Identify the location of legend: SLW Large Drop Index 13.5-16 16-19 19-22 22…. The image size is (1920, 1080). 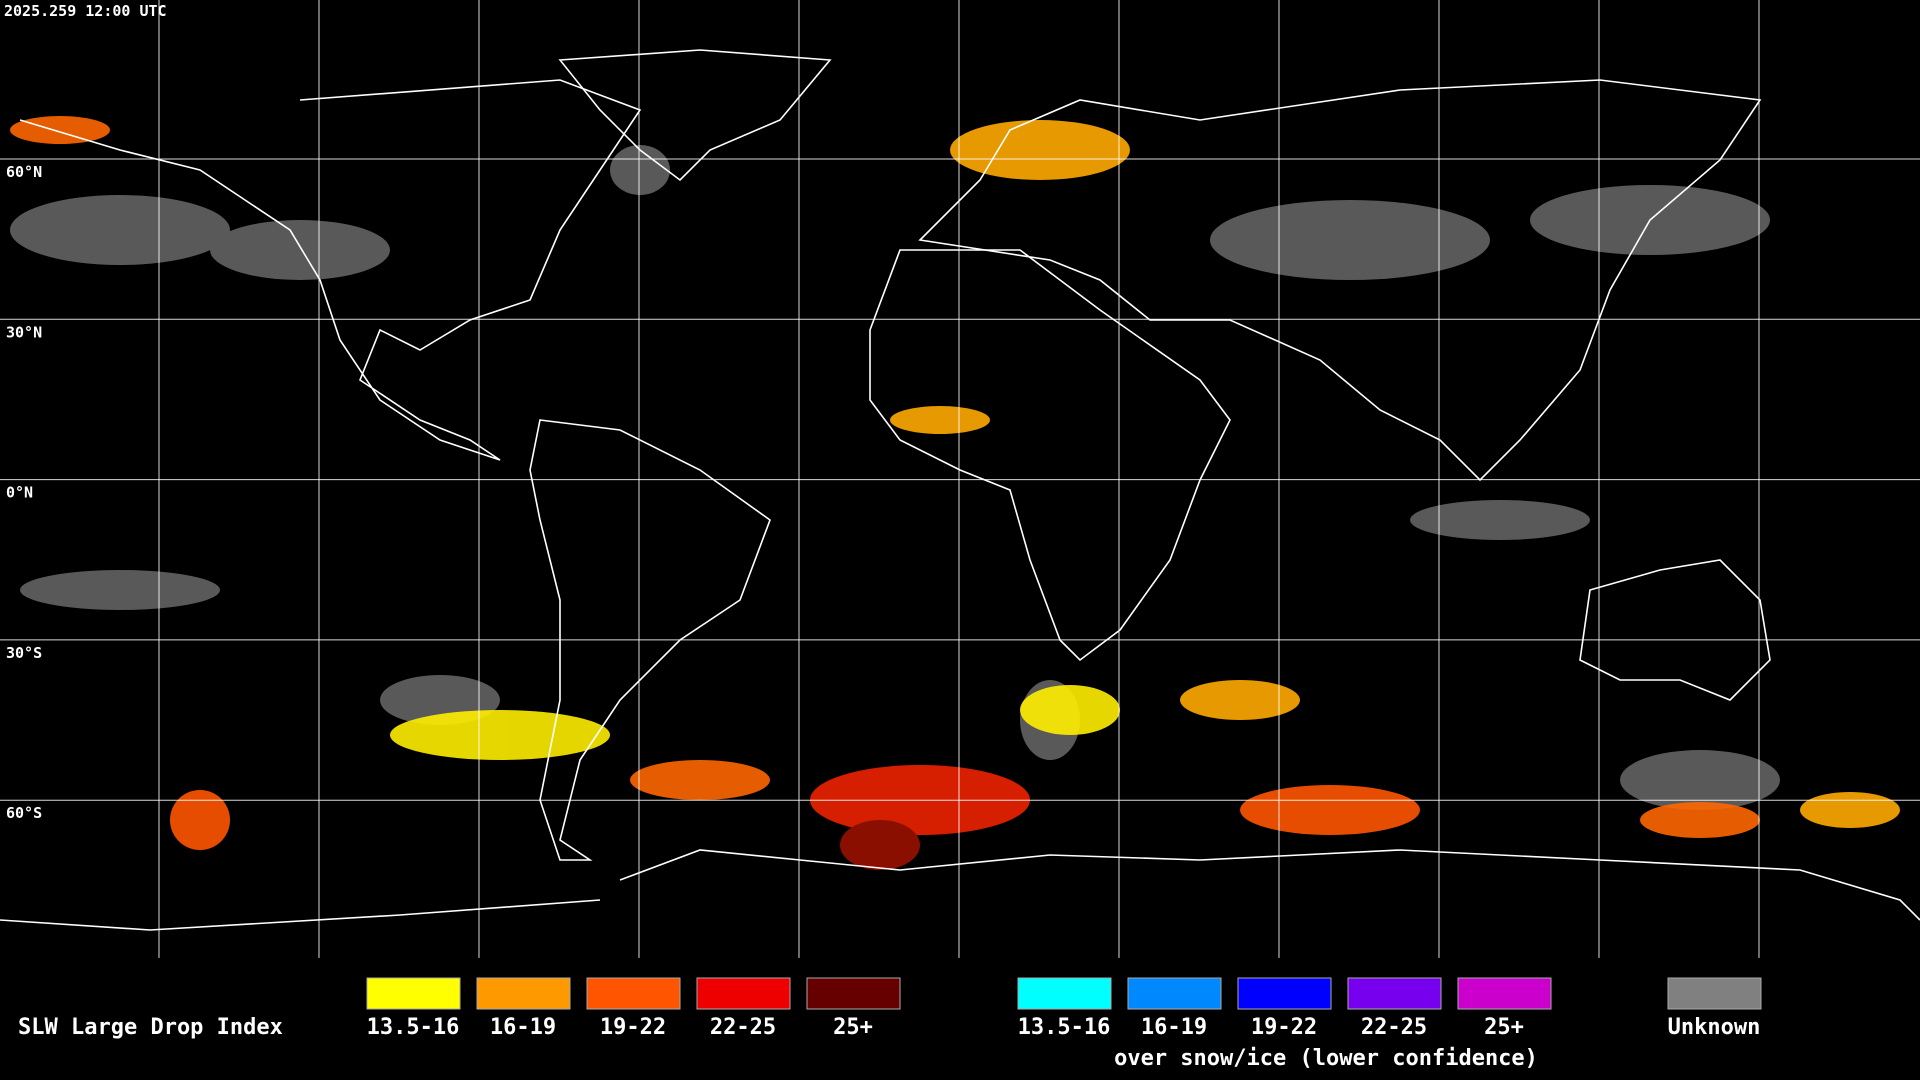
(960, 1019).